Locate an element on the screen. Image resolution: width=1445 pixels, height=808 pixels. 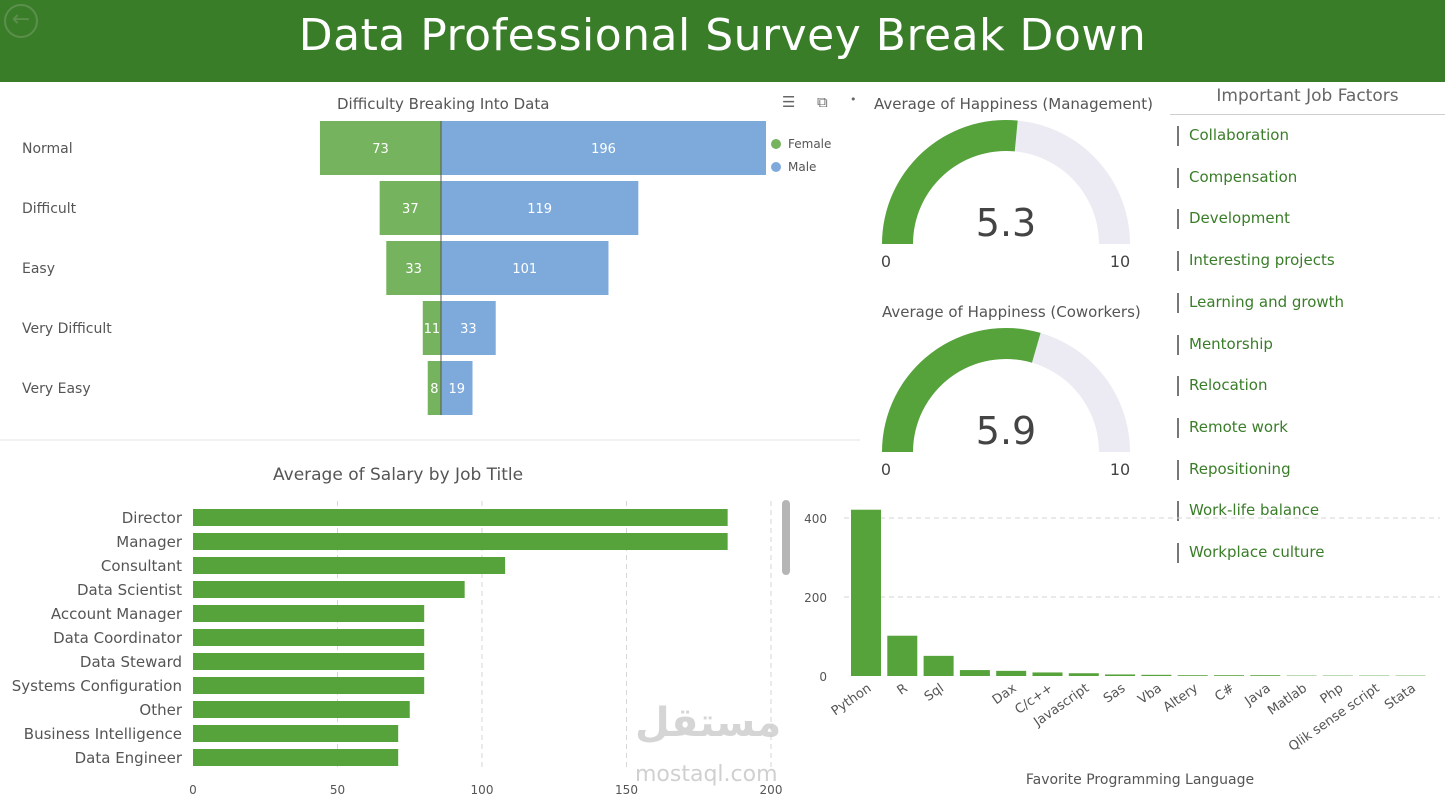
male-data-label: 33 is located at coordinates (468, 329).